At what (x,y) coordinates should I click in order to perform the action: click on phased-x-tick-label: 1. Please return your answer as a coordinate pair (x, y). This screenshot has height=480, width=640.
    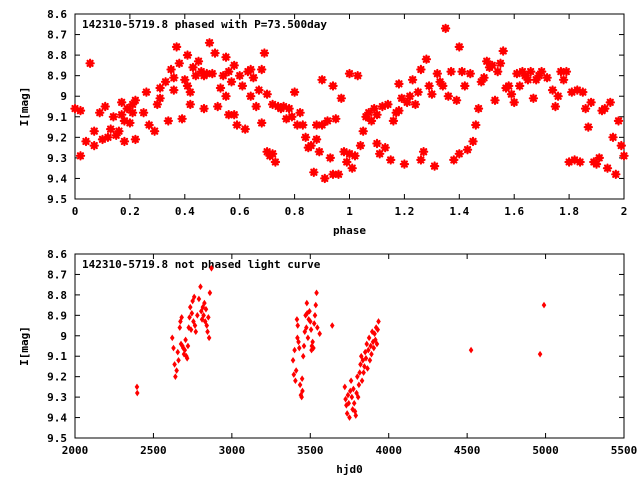
    Looking at the image, I should click on (349, 211).